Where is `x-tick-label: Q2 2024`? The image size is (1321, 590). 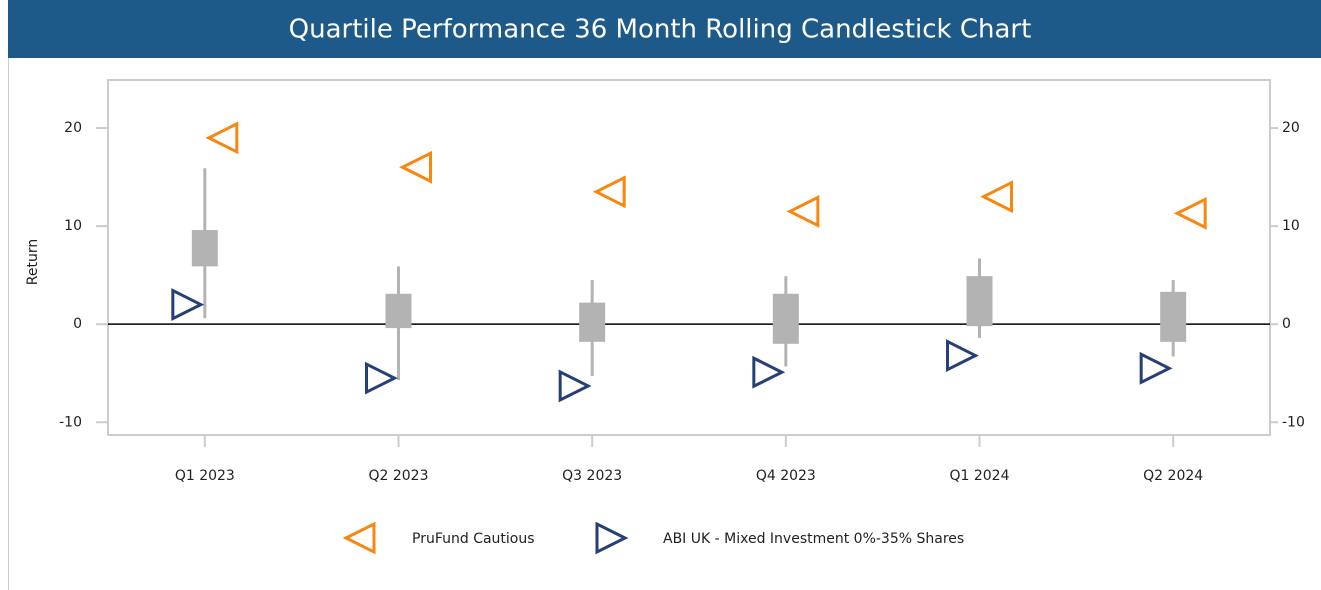 x-tick-label: Q2 2024 is located at coordinates (1173, 476).